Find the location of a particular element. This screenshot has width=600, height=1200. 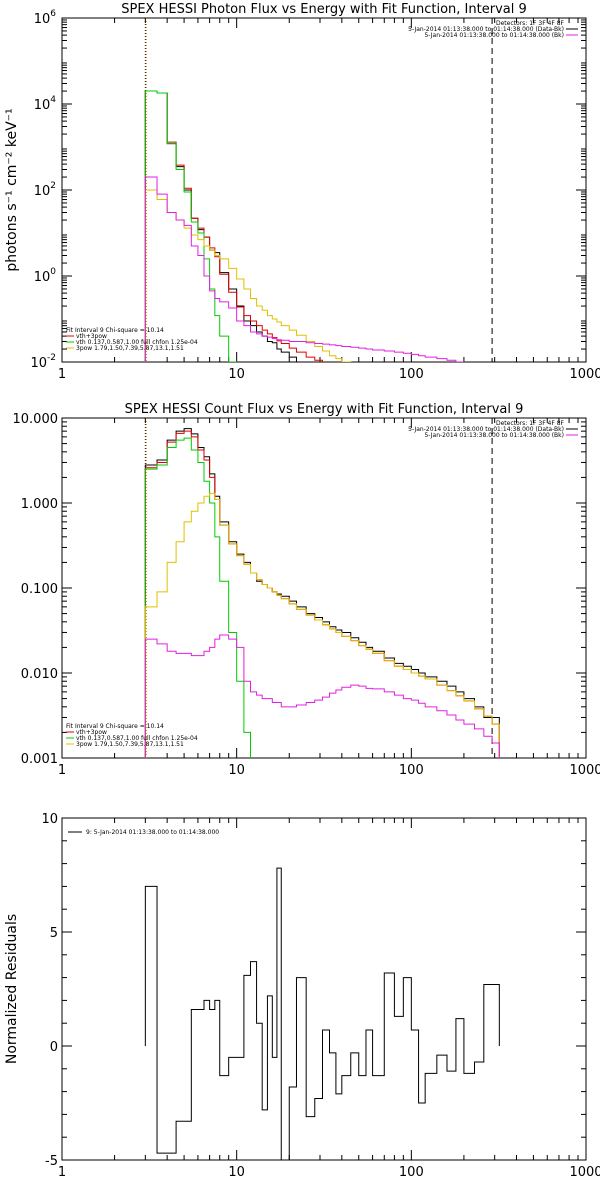

y-axis-label: photons s⁻¹ cm⁻² keV⁻¹ is located at coordinates (12, 189).